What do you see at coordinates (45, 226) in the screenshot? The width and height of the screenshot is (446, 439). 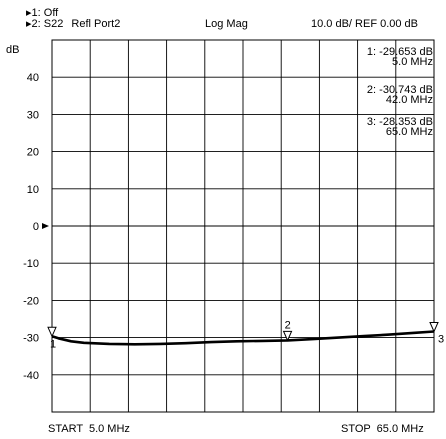 I see `reference-level-arrow-icon` at bounding box center [45, 226].